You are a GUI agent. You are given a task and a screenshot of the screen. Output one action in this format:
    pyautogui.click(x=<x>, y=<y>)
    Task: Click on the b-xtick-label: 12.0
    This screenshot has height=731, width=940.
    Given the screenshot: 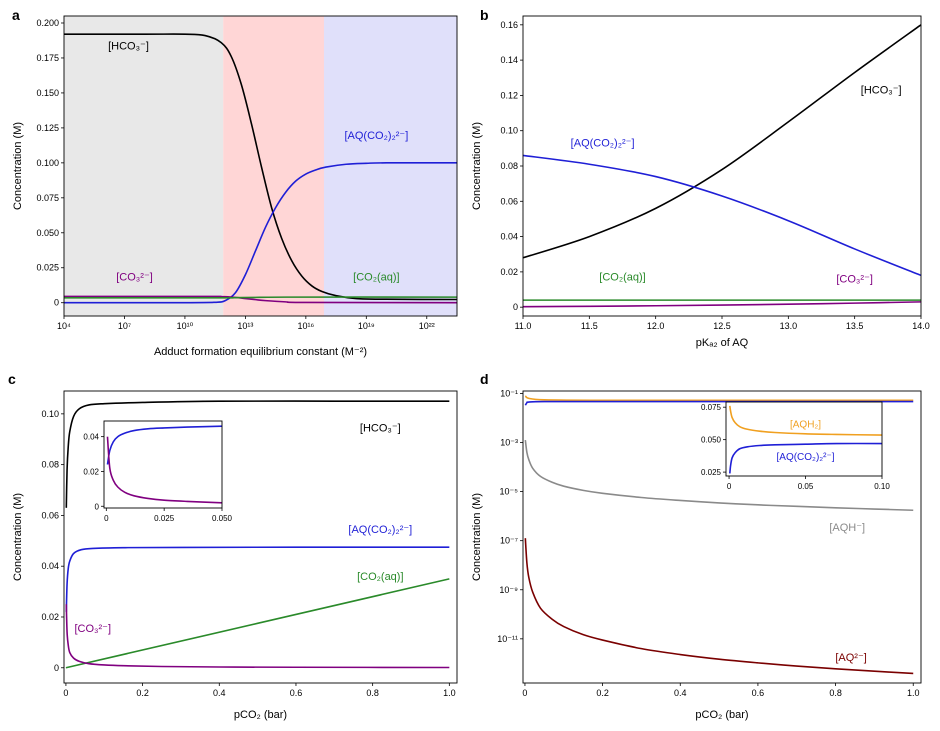 What is the action you would take?
    pyautogui.click(x=656, y=326)
    